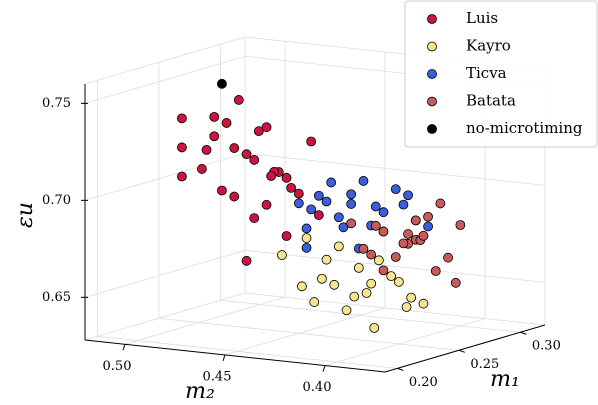  I want to click on legend-label: Ticva, so click(486, 73).